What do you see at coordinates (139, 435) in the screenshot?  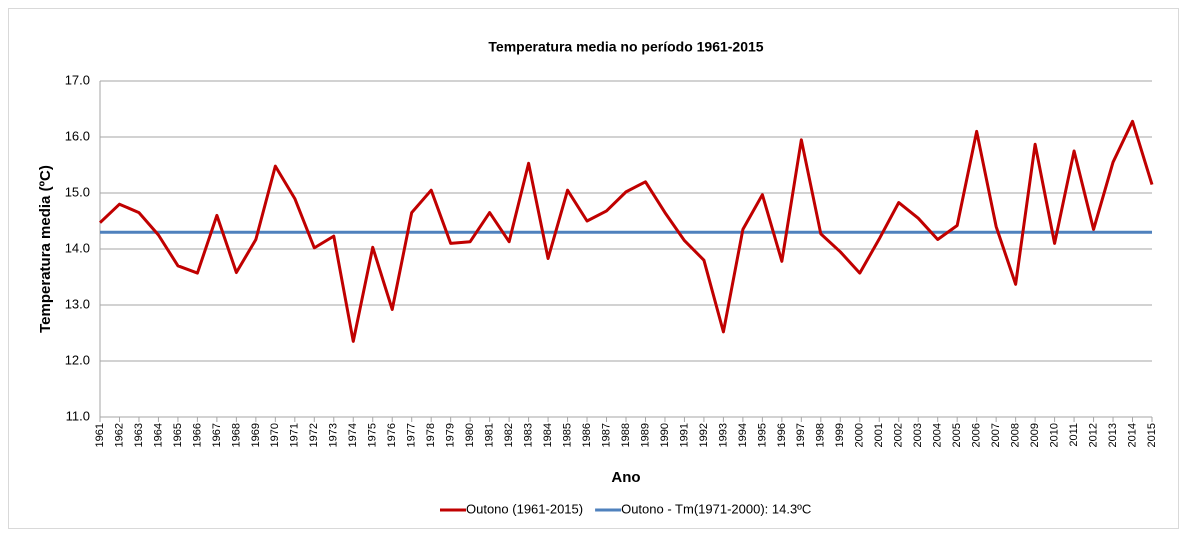 I see `x-tick-label: 1963` at bounding box center [139, 435].